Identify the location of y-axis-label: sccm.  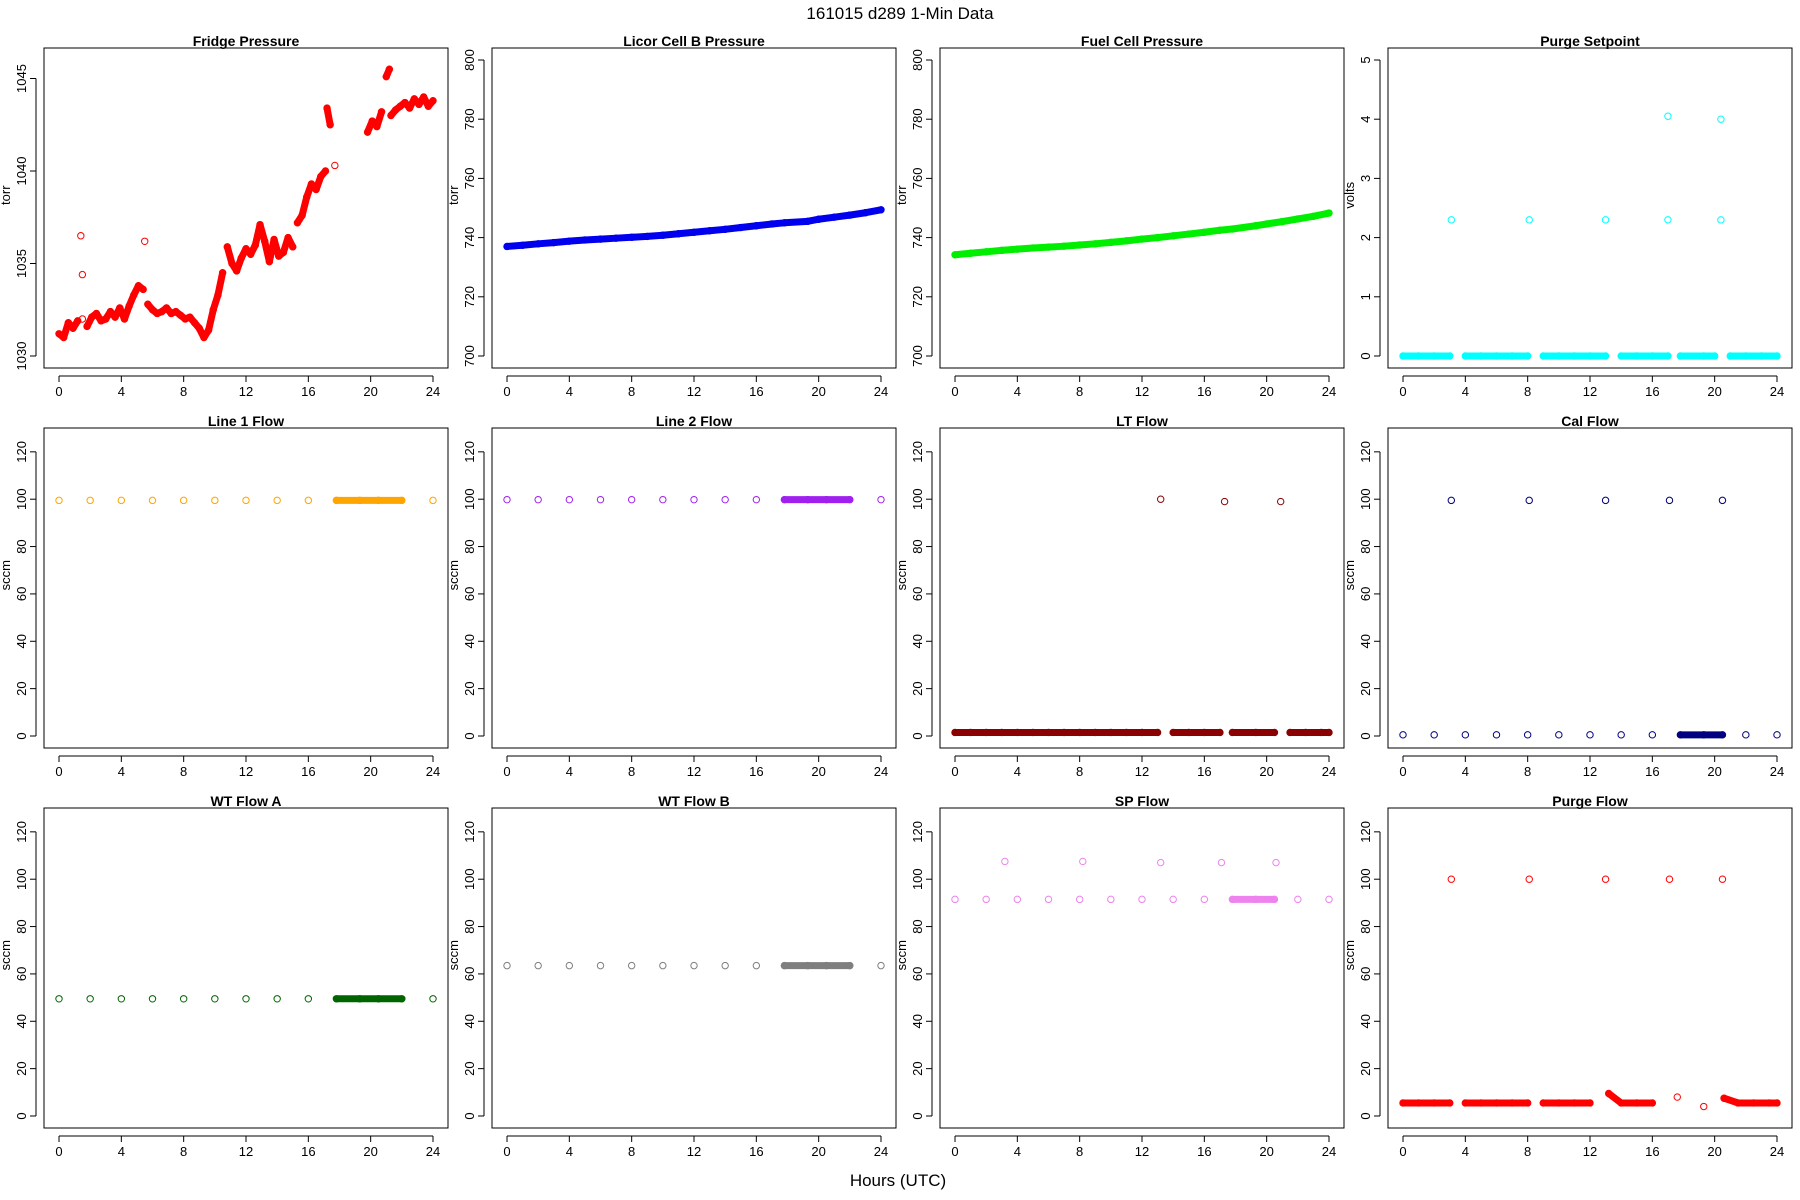
(453, 955).